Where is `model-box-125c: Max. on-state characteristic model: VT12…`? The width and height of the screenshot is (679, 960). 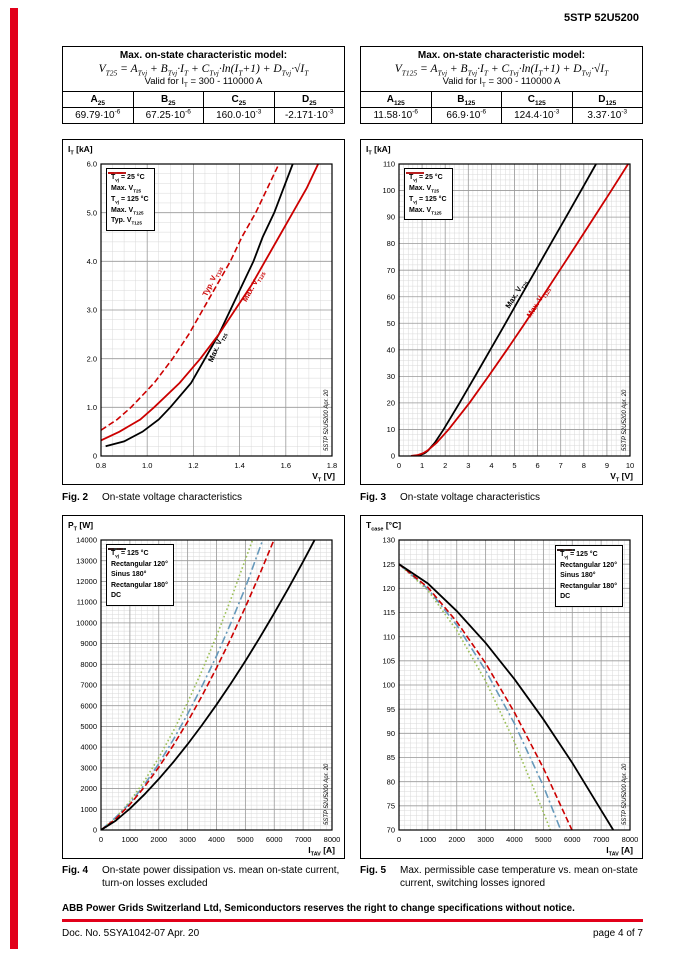
model-box-125c: Max. on-state characteristic model: VT12… is located at coordinates (501, 69).